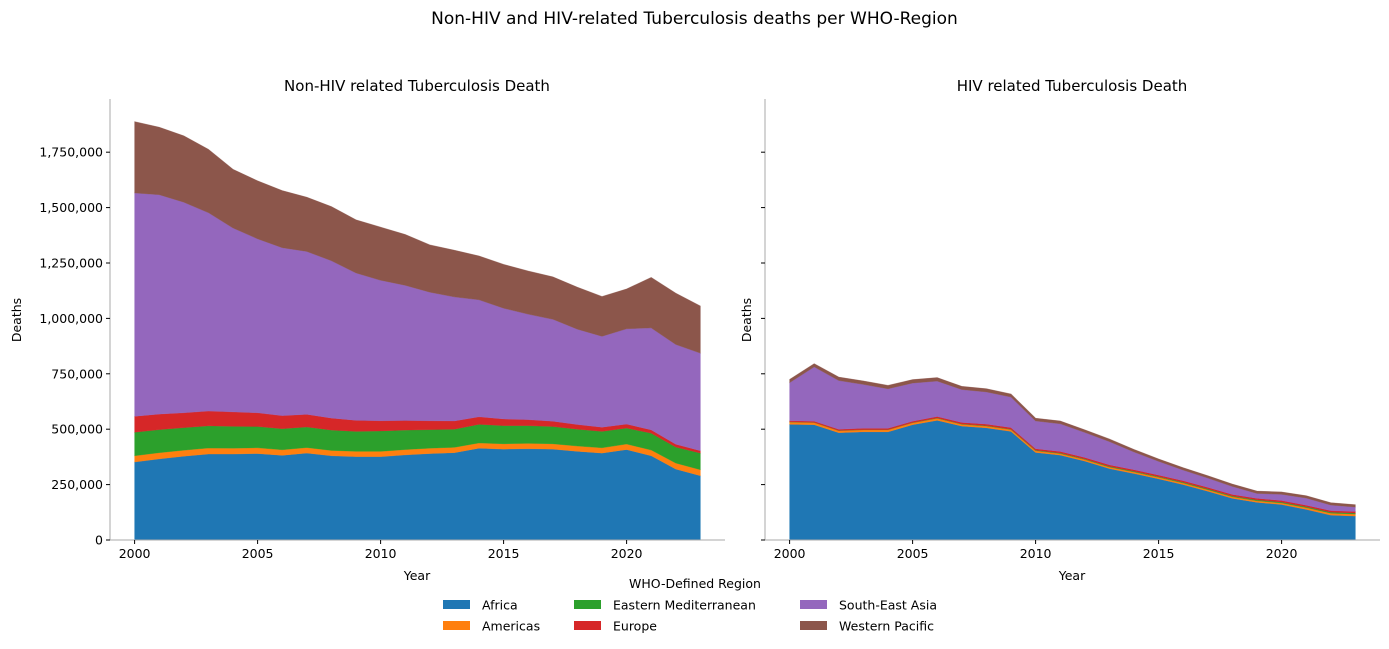  I want to click on y-tick-label: 1,500,000, so click(71, 207).